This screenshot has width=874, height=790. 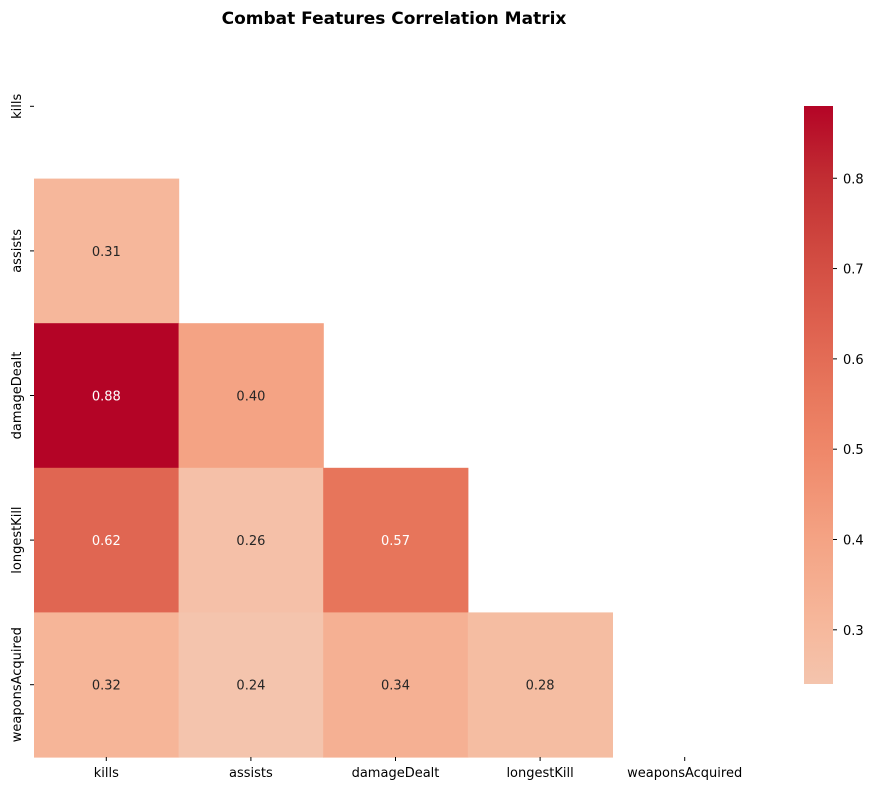 I want to click on heatmap-cell-weaponsAcquired-longestKill, so click(x=540, y=685).